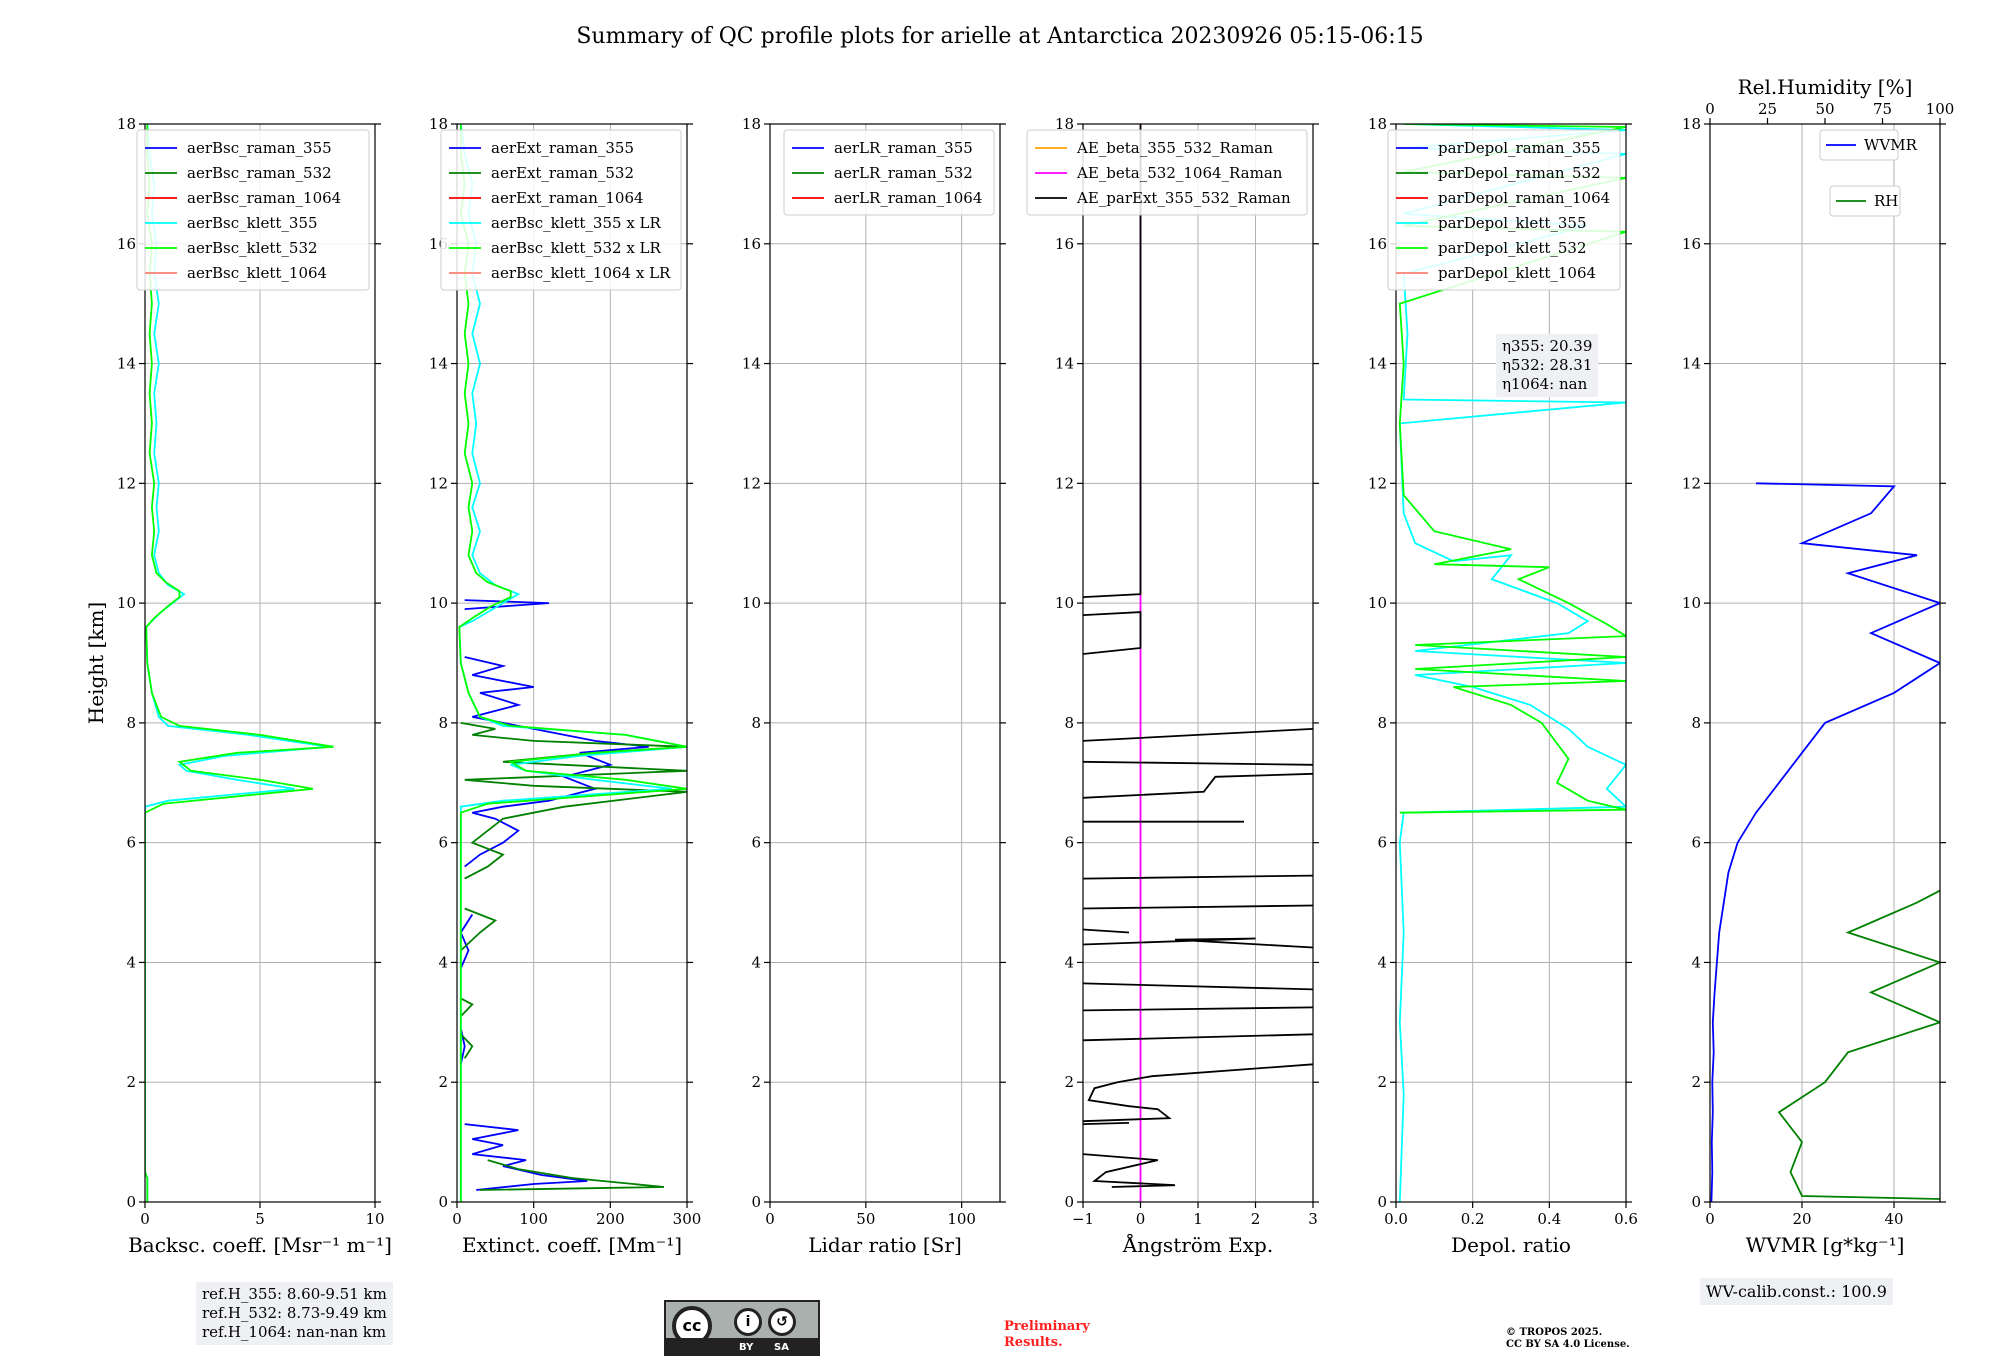 This screenshot has height=1360, width=2000. I want to click on x-tick-label: 5, so click(260, 1219).